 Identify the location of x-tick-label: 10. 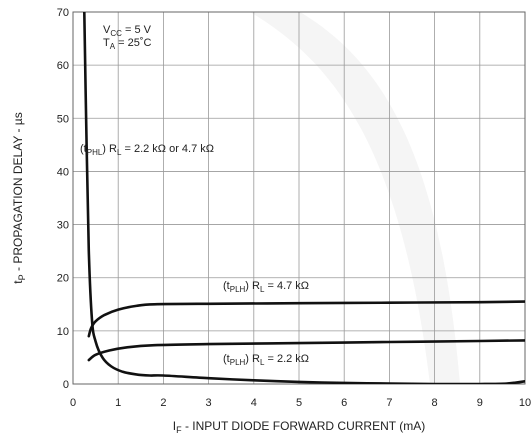
(525, 403).